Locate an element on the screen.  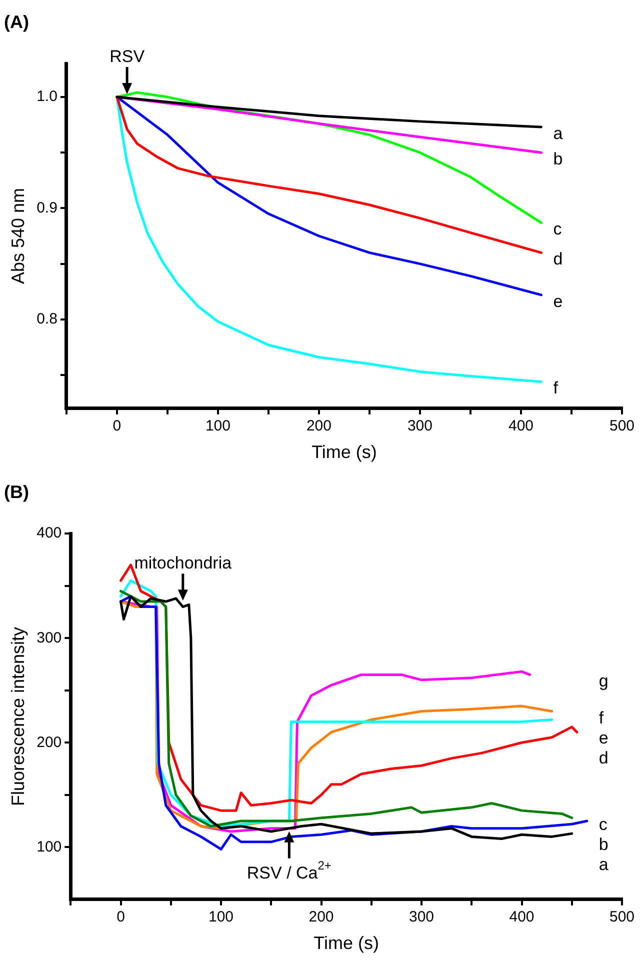
y-tick-label: 200 is located at coordinates (49, 742).